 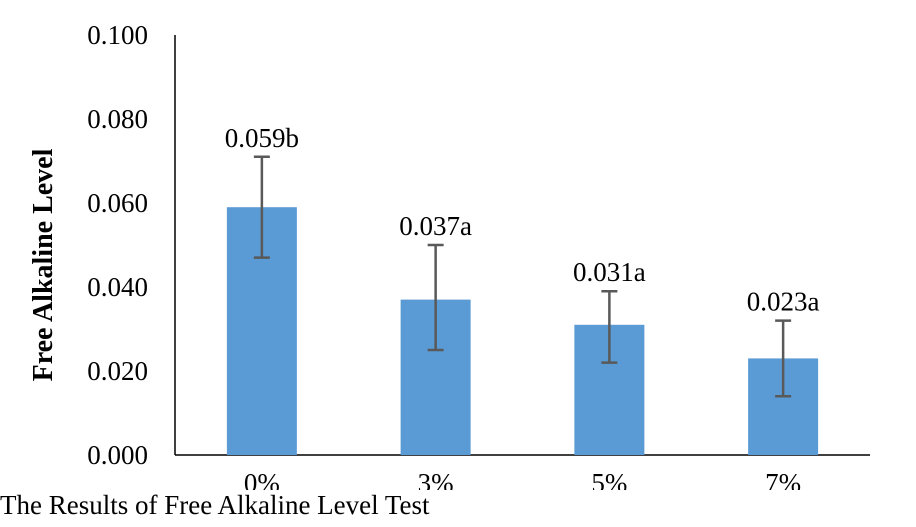 What do you see at coordinates (522, 479) in the screenshot?
I see `x-axis-ticks: 0% 3% 5% 7%` at bounding box center [522, 479].